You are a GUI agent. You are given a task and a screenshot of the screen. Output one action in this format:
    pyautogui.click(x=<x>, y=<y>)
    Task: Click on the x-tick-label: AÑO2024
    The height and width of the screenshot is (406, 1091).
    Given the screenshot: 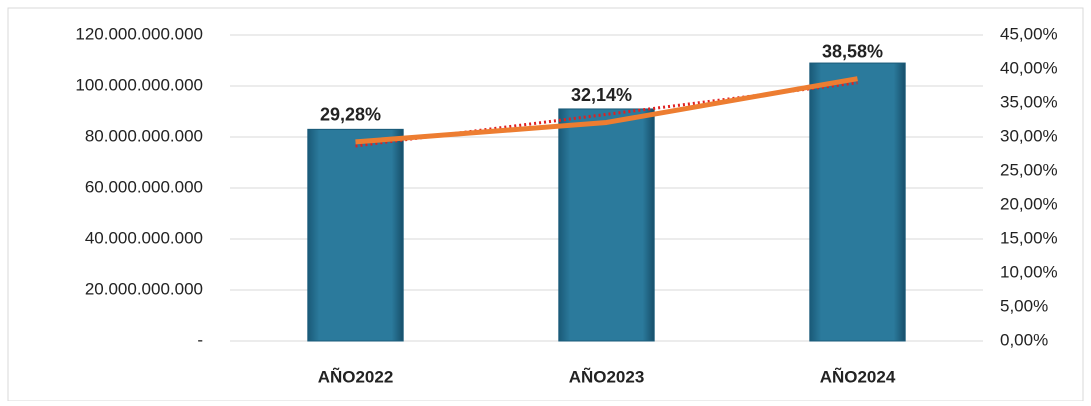 What is the action you would take?
    pyautogui.click(x=858, y=376)
    